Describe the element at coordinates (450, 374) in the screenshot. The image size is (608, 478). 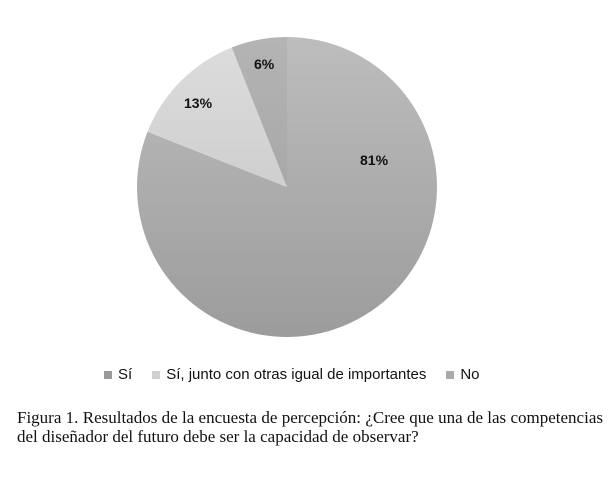
I see `legend-swatch-no` at that location.